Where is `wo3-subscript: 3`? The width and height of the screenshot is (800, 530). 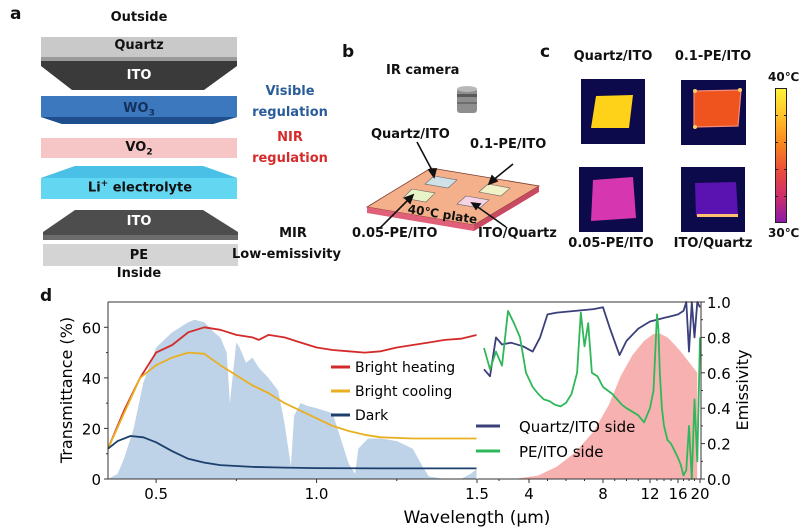 wo3-subscript: 3 is located at coordinates (151, 113).